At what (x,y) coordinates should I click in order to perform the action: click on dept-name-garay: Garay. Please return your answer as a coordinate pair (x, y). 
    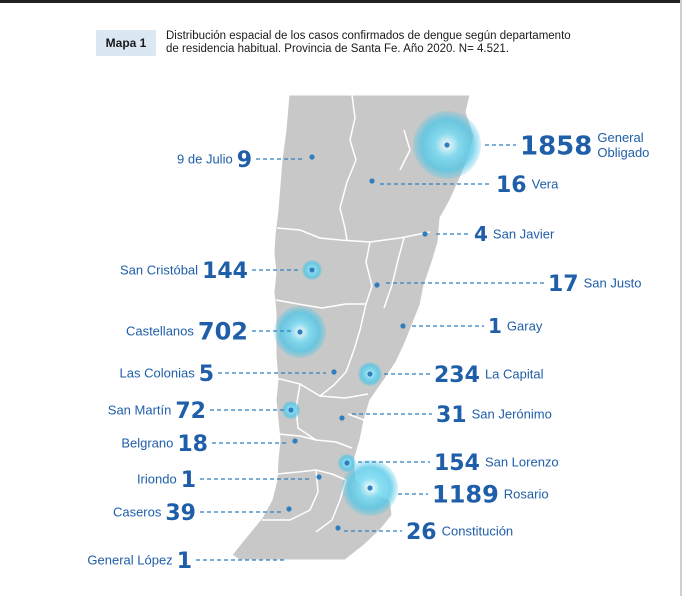
    Looking at the image, I should click on (525, 326).